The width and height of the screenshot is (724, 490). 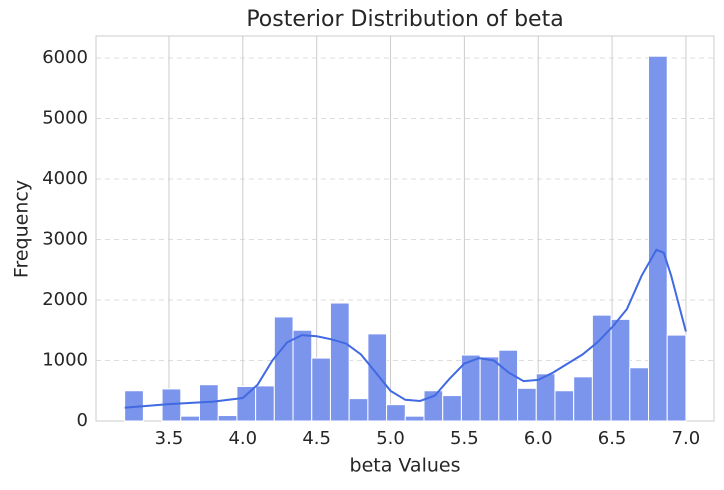 What do you see at coordinates (316, 438) in the screenshot?
I see `x-tick-label: 4.5` at bounding box center [316, 438].